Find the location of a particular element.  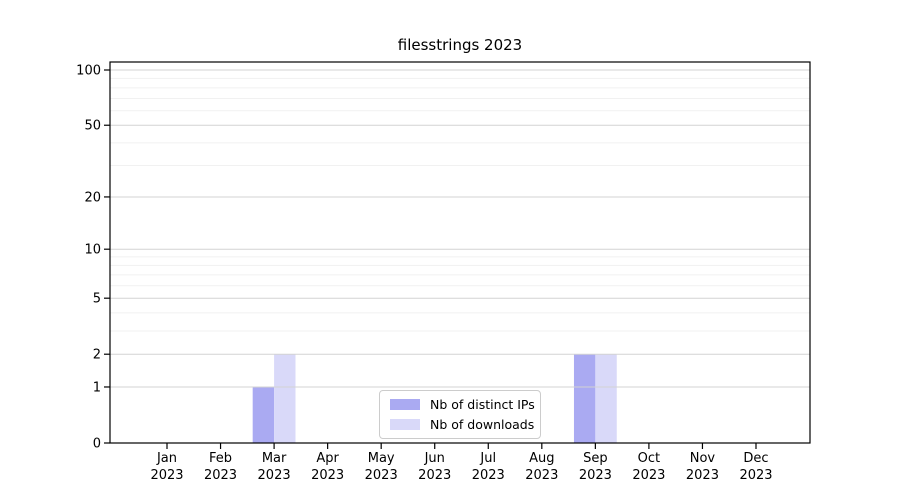

legend-swatch-downloads-icon is located at coordinates (405, 424).